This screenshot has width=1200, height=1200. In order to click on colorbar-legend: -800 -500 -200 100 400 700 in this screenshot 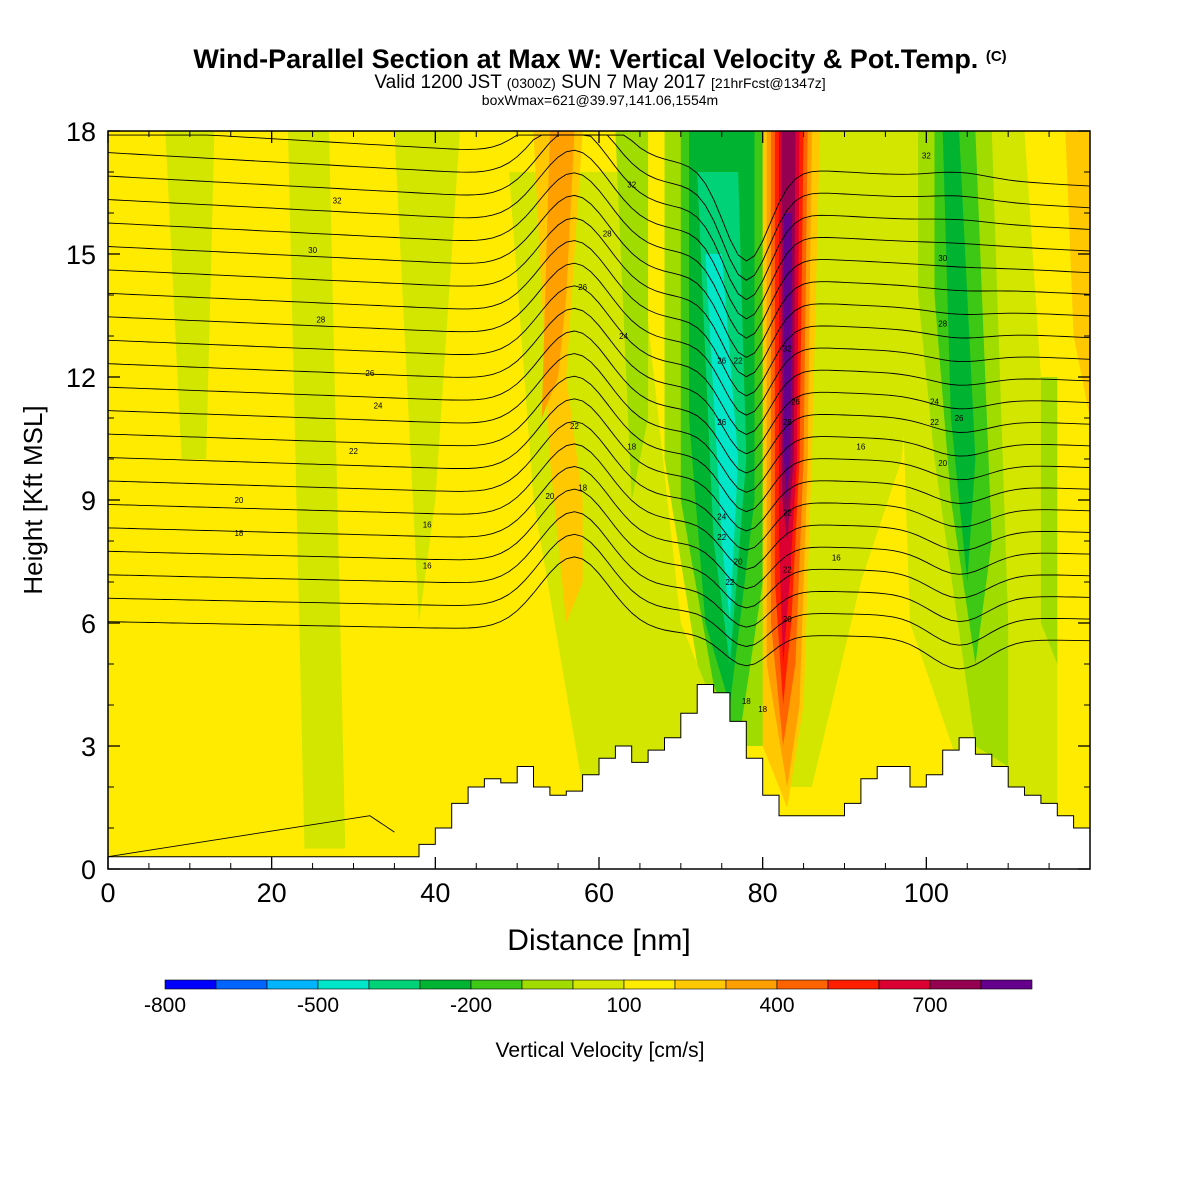, I will do `click(588, 998)`.